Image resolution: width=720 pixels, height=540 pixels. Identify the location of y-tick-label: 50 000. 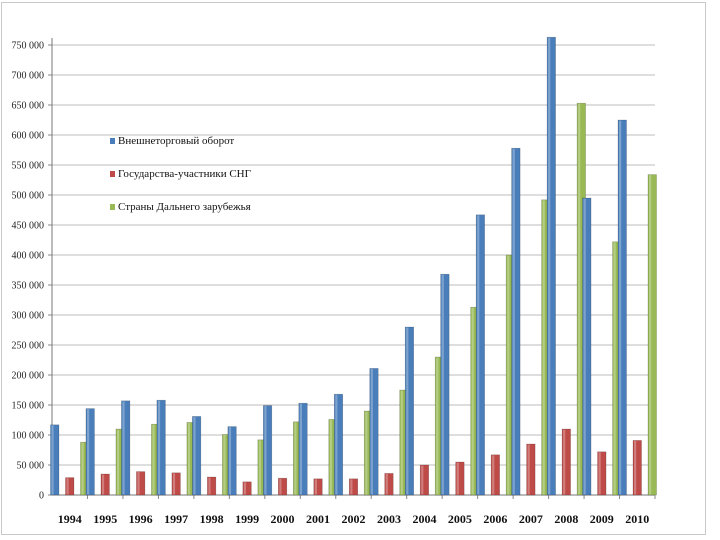
(31, 466).